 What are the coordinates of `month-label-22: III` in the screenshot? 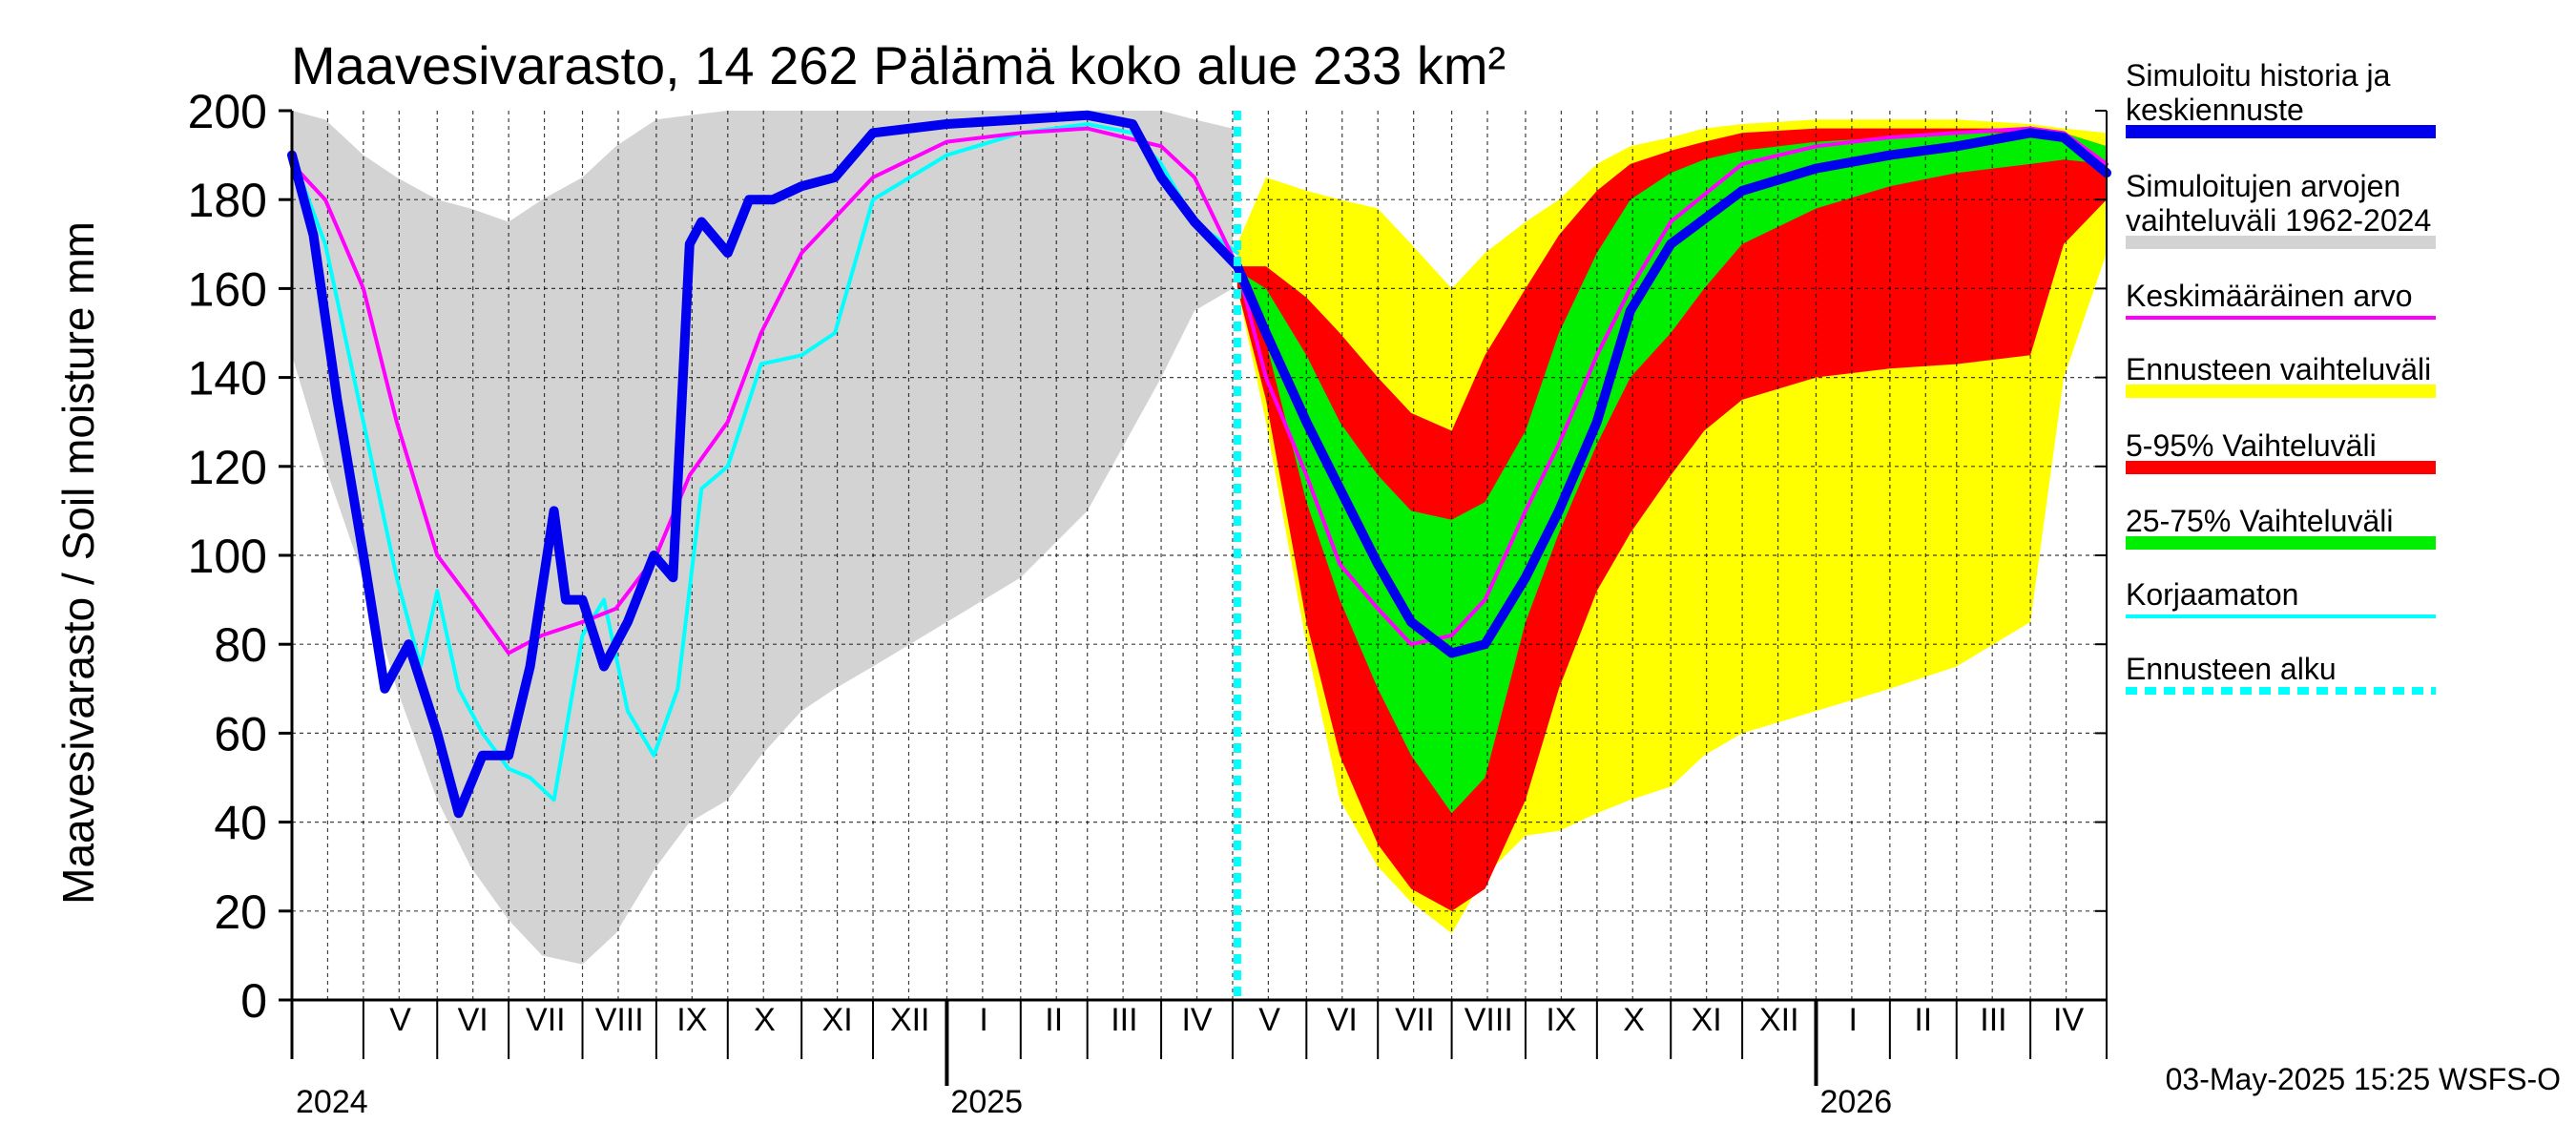 It's located at (1993, 1020).